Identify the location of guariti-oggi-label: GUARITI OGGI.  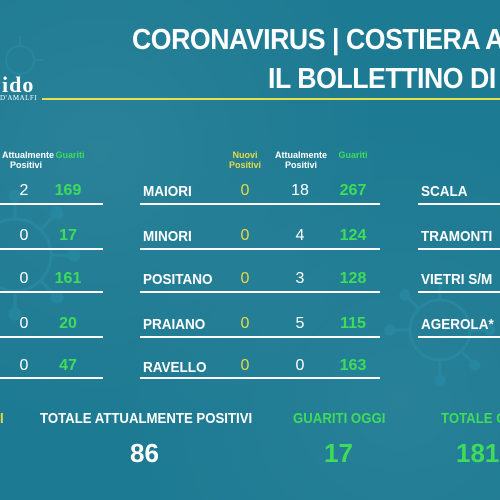
(339, 418).